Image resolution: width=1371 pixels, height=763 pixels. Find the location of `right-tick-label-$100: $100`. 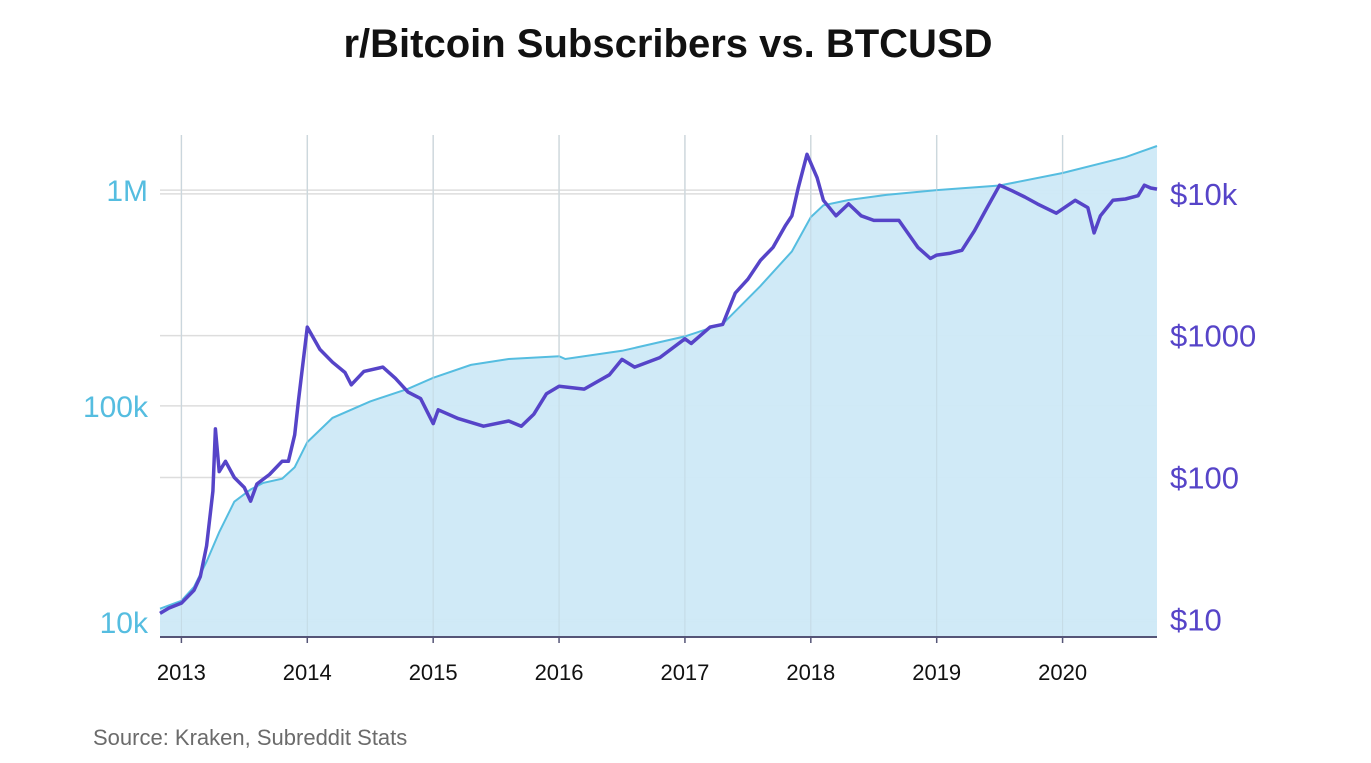

right-tick-label-$100: $100 is located at coordinates (1204, 477).